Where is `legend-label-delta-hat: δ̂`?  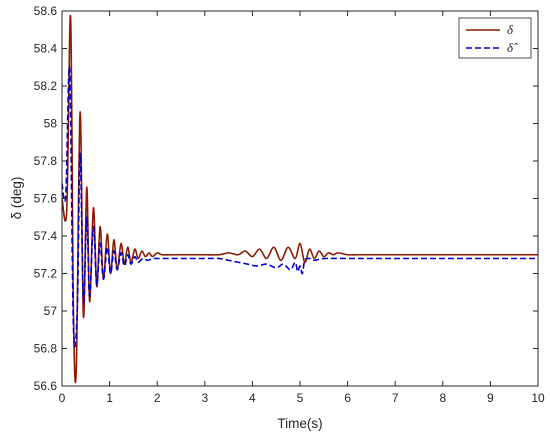
legend-label-delta-hat: δ̂ is located at coordinates (512, 47).